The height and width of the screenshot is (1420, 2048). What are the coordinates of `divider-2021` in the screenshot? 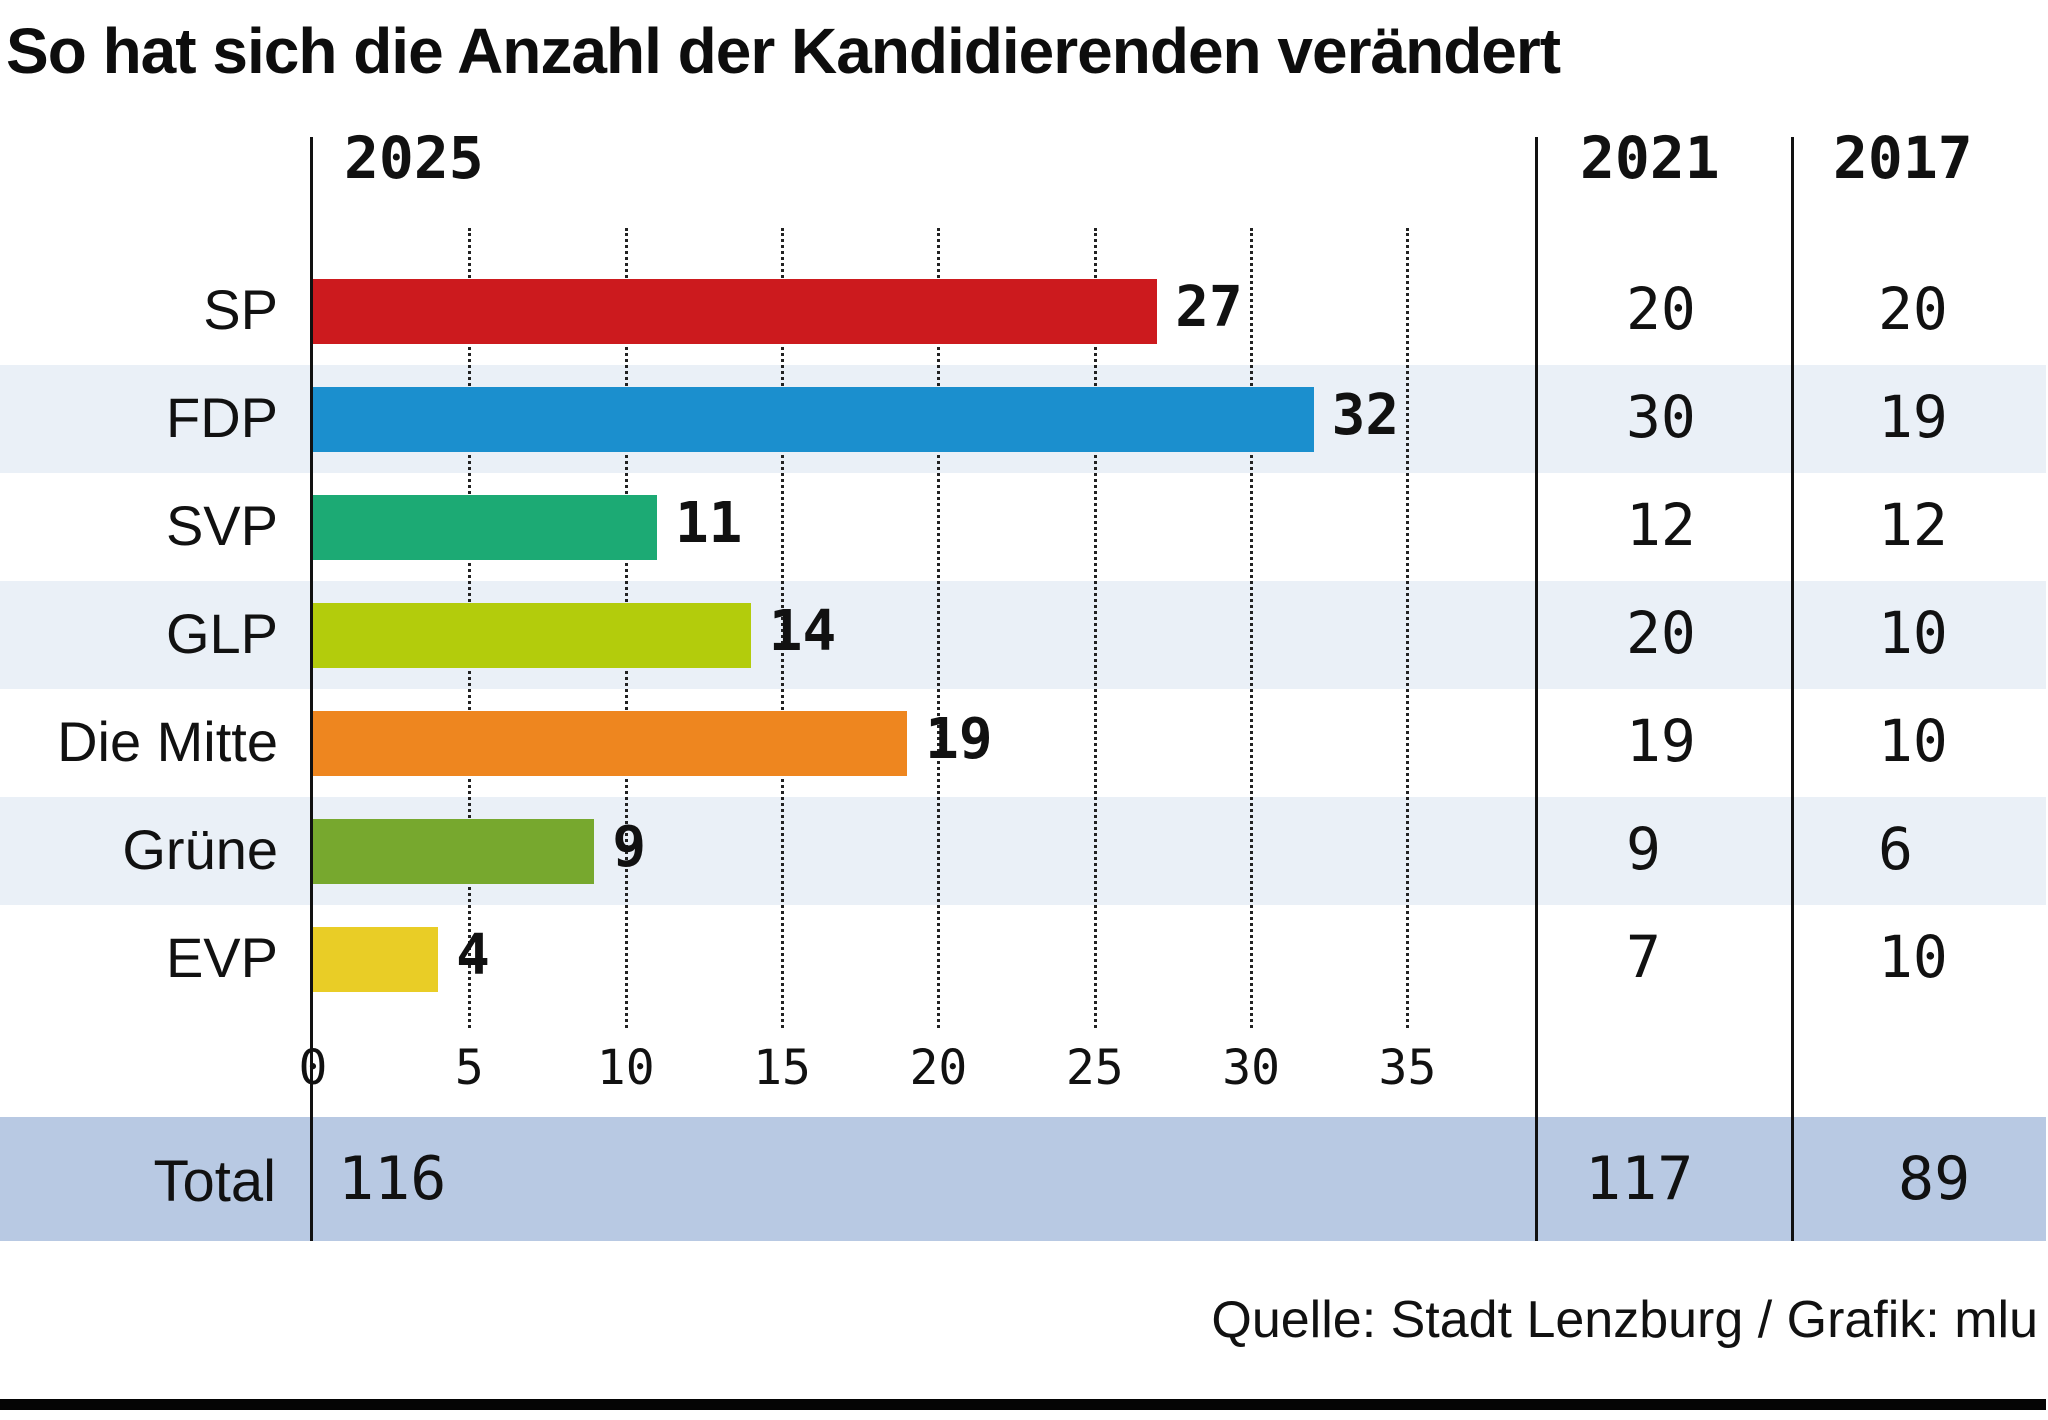 It's located at (1536, 689).